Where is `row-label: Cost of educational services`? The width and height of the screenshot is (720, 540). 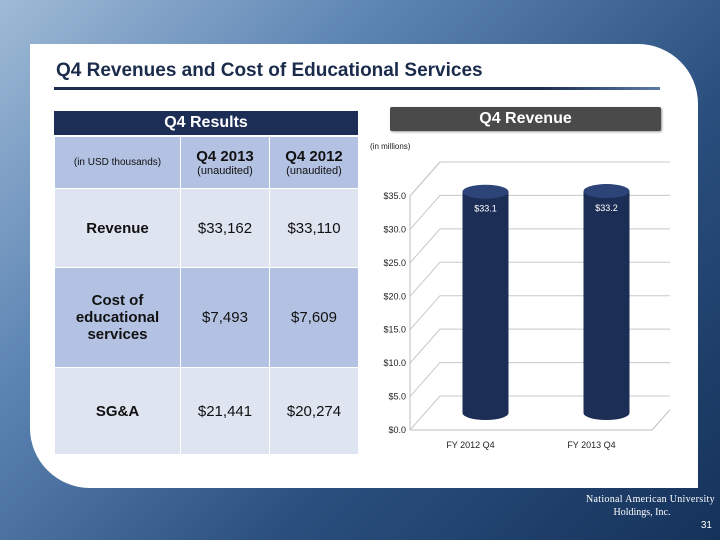
row-label: Cost of educational services is located at coordinates (118, 318).